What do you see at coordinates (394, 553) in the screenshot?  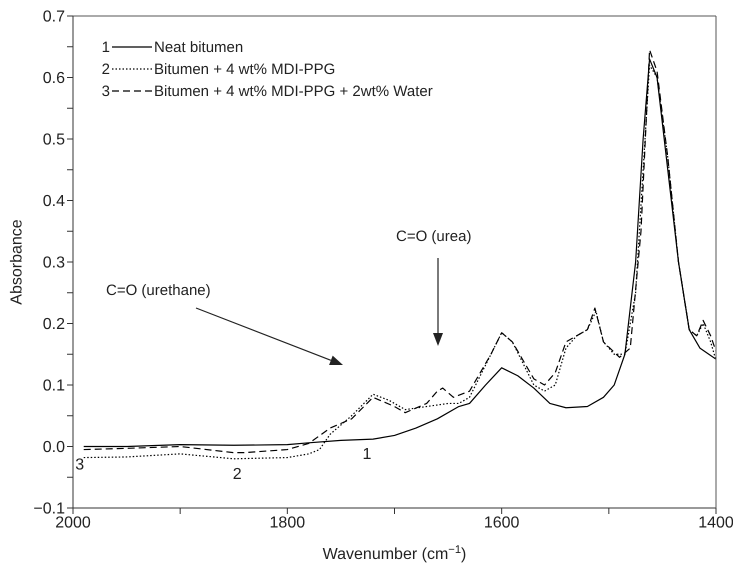 I see `x-axis-title: Wavenumber (cm$^{−1}$)` at bounding box center [394, 553].